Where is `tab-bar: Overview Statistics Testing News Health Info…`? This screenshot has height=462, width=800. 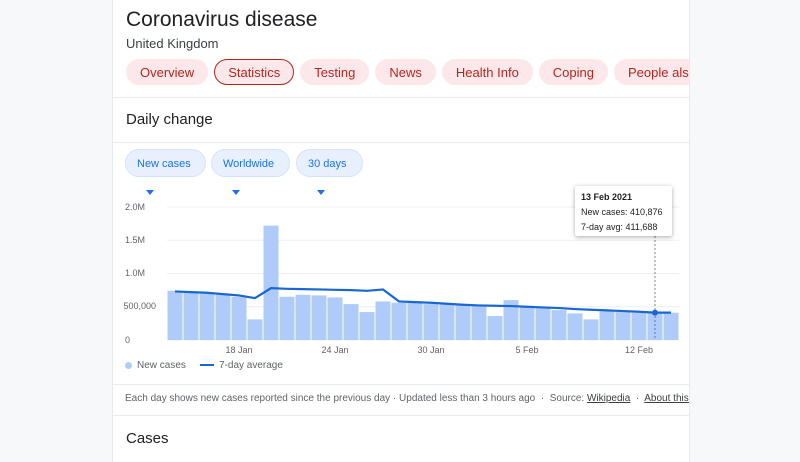
tab-bar: Overview Statistics Testing News Health Info… is located at coordinates (407, 72).